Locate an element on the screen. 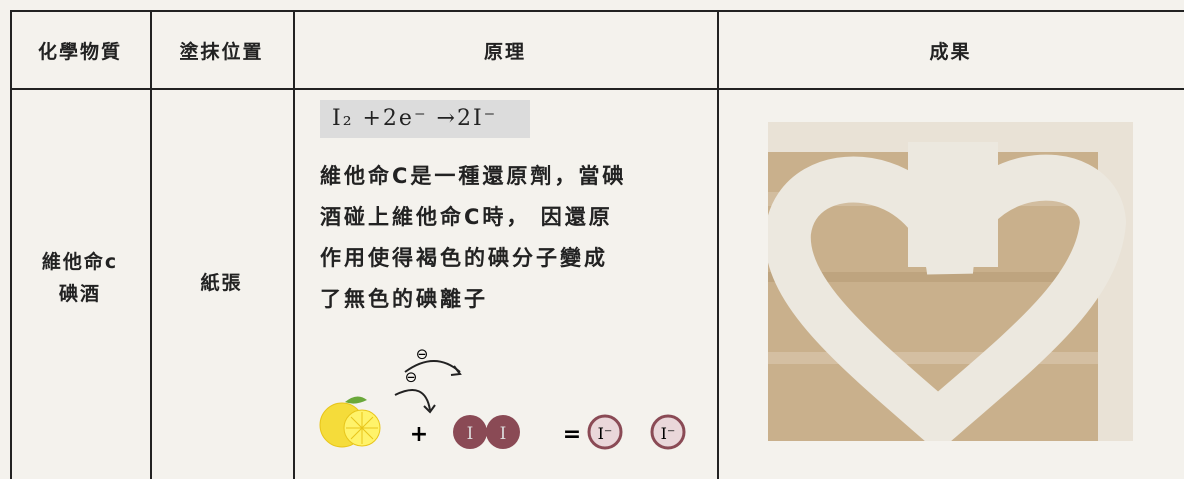 Image resolution: width=1184 pixels, height=479 pixels. text-line: 了無色的碘離子 is located at coordinates (404, 299).